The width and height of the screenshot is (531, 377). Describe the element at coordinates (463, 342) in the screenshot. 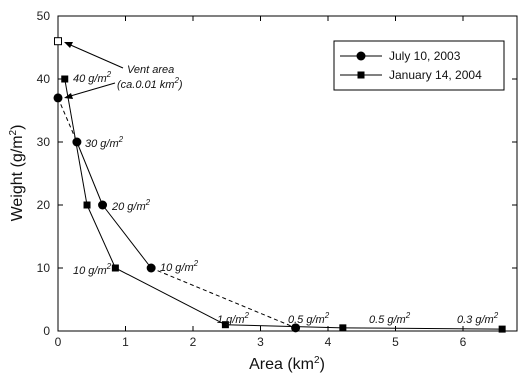

I see `x-tick-label: 6` at that location.